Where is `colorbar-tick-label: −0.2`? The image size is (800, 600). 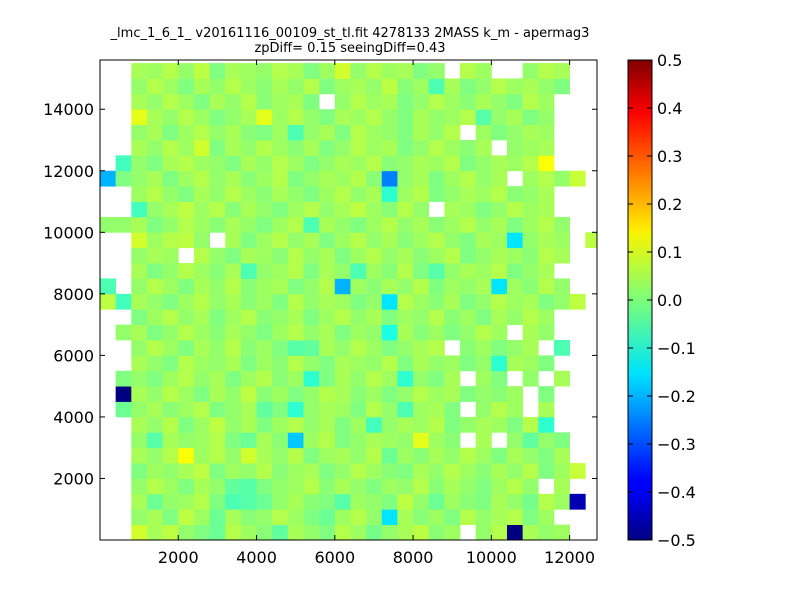 colorbar-tick-label: −0.2 is located at coordinates (676, 396).